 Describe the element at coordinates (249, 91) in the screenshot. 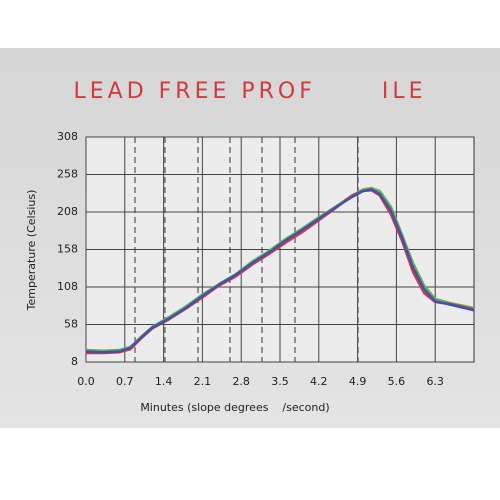

I see `chart-title: LEAD FREE PROF ILE` at that location.